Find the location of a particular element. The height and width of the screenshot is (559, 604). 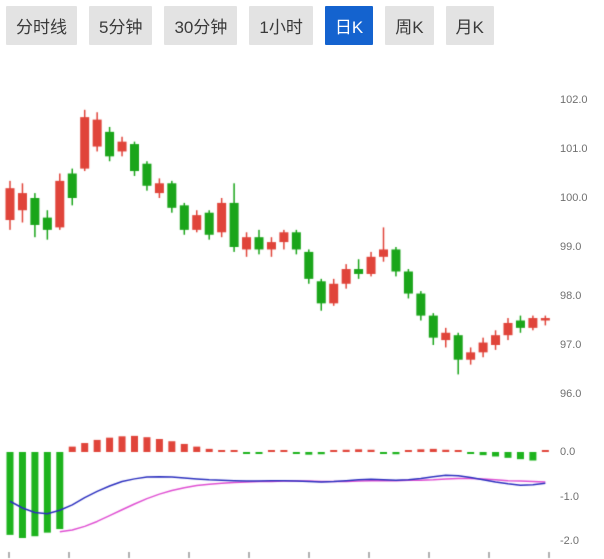

macd-axis-label: -1.0 is located at coordinates (569, 497).